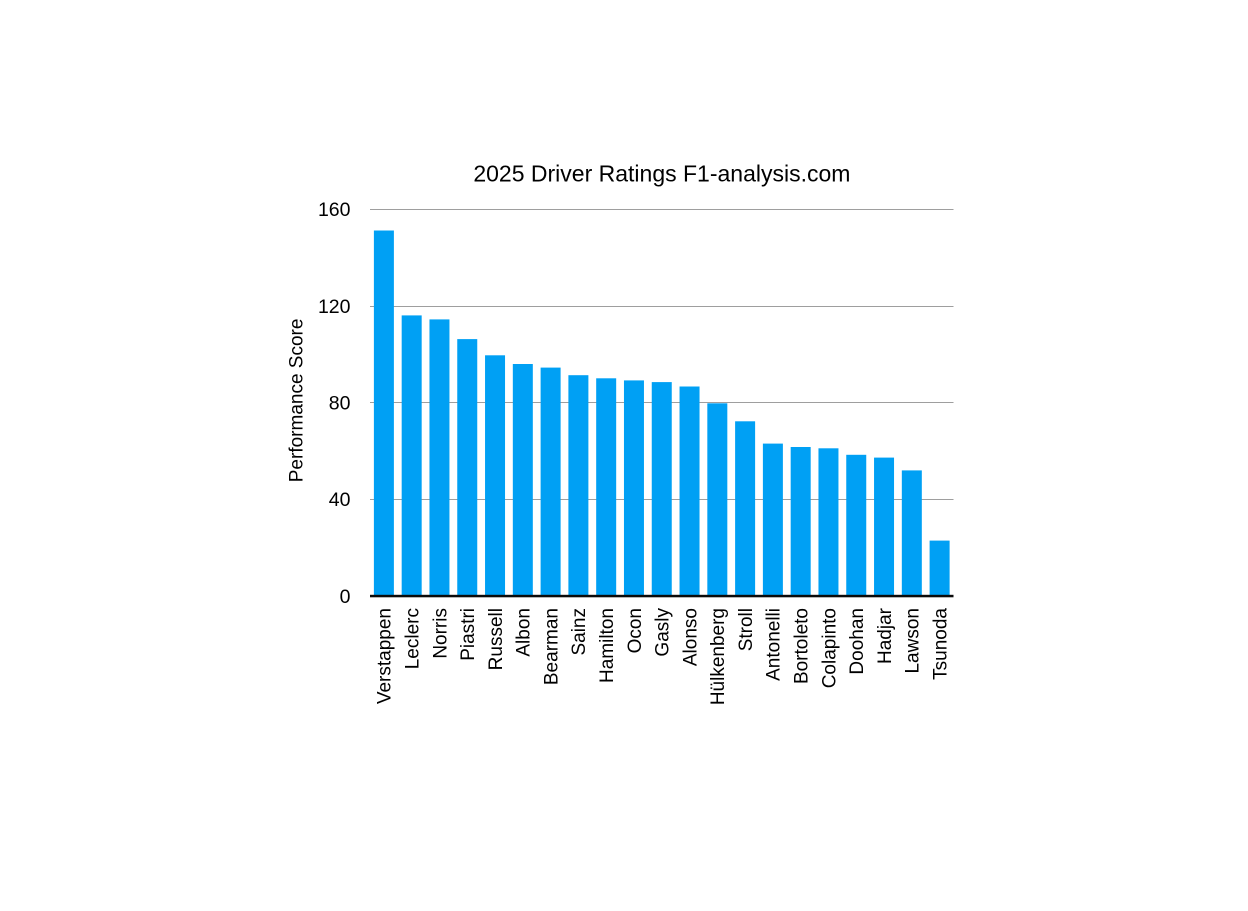 This screenshot has height=911, width=1248. I want to click on svg-text:2025 Driver Ratings F1-analysi: 2025 Driver Ratings F1-analysis.com, so click(661, 173).